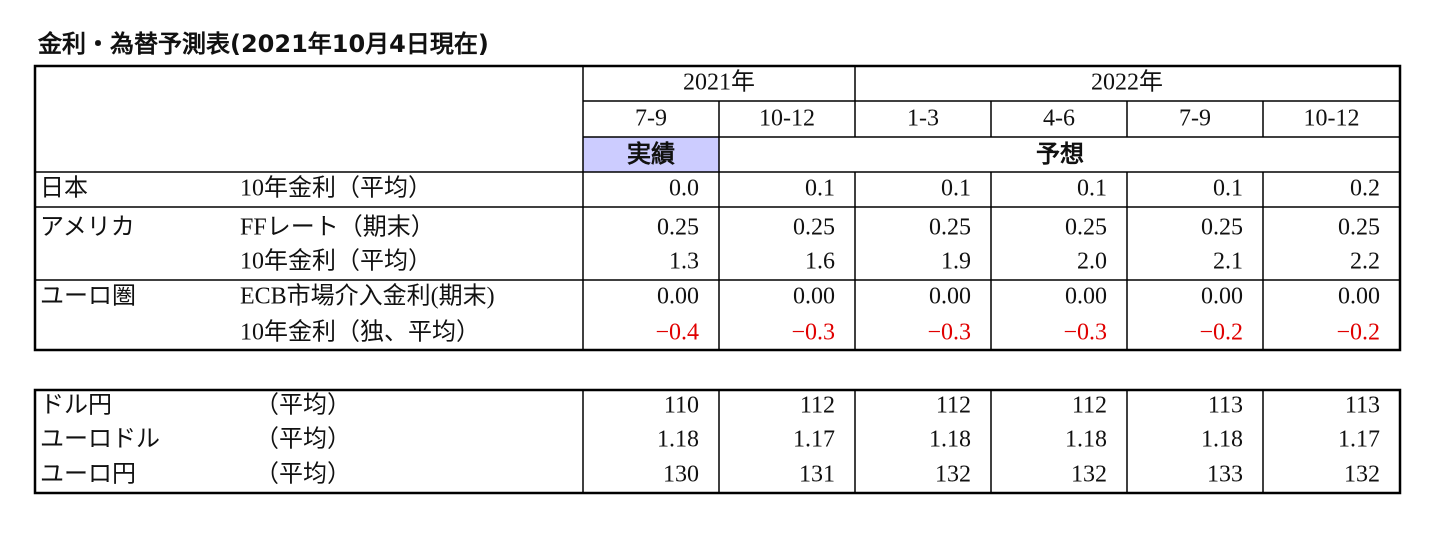 The width and height of the screenshot is (1432, 536). I want to click on year: 2022年, so click(1127, 82).